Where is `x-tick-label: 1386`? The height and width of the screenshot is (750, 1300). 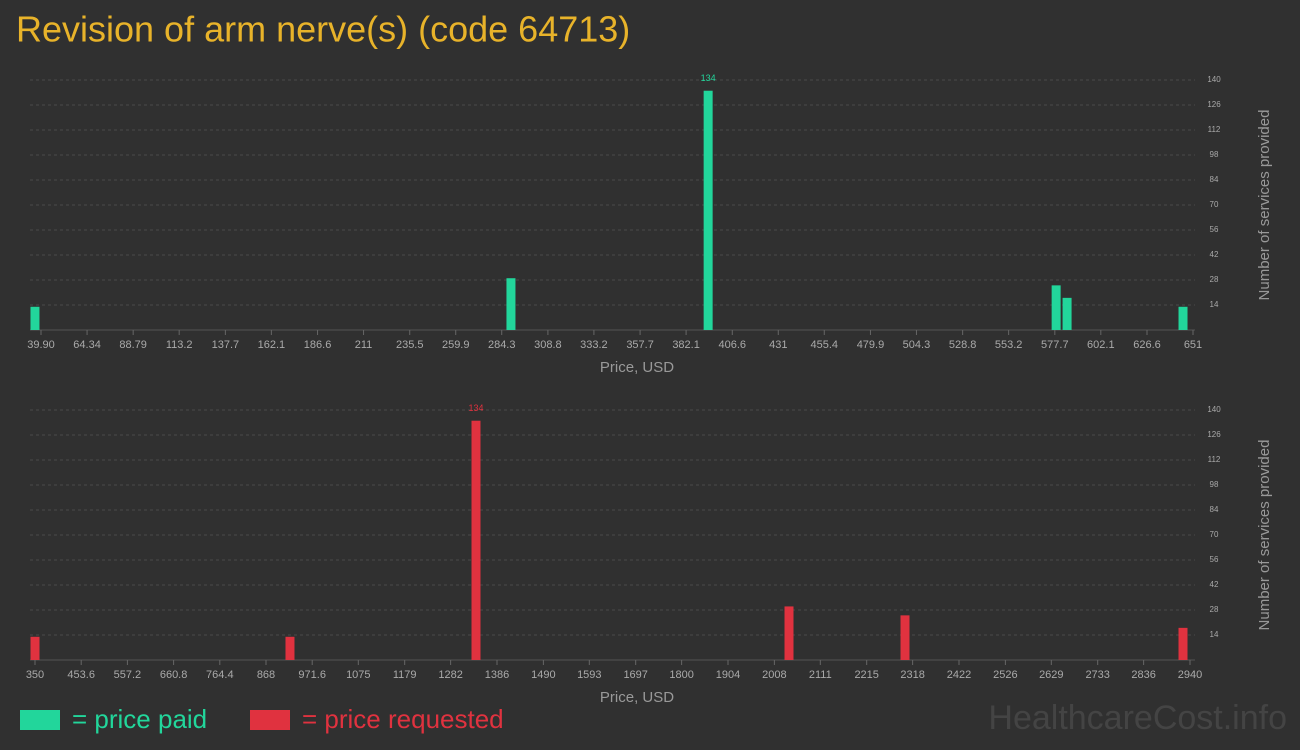 x-tick-label: 1386 is located at coordinates (497, 675).